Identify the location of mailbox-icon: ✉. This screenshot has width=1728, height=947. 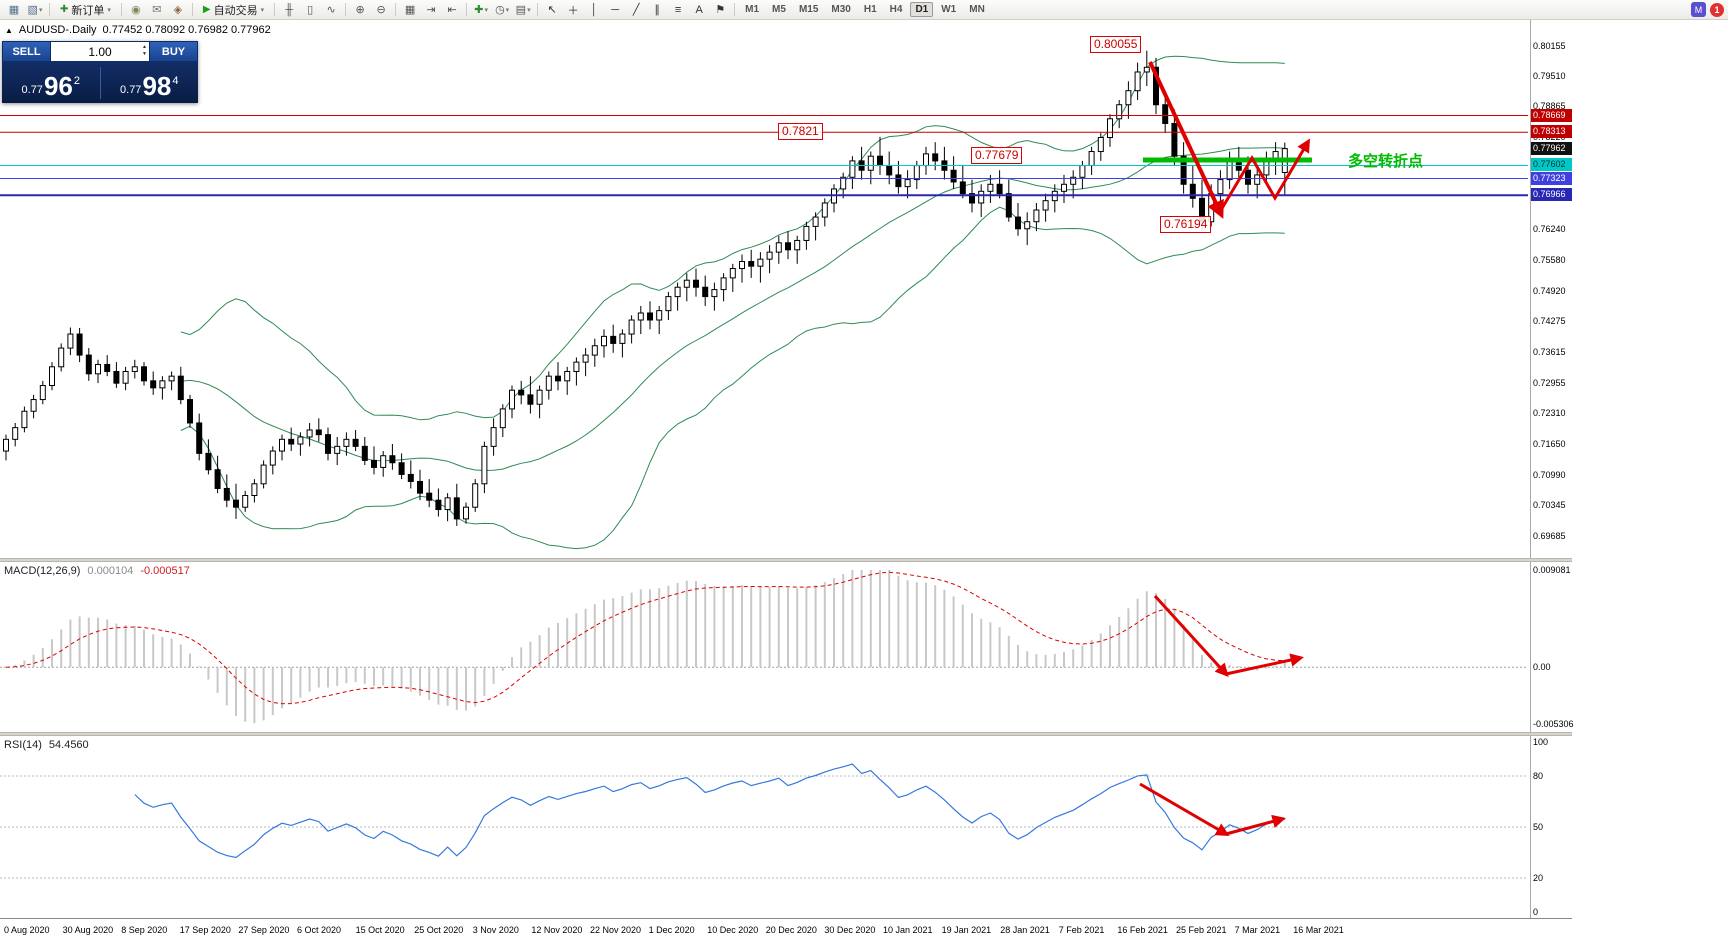
(157, 10).